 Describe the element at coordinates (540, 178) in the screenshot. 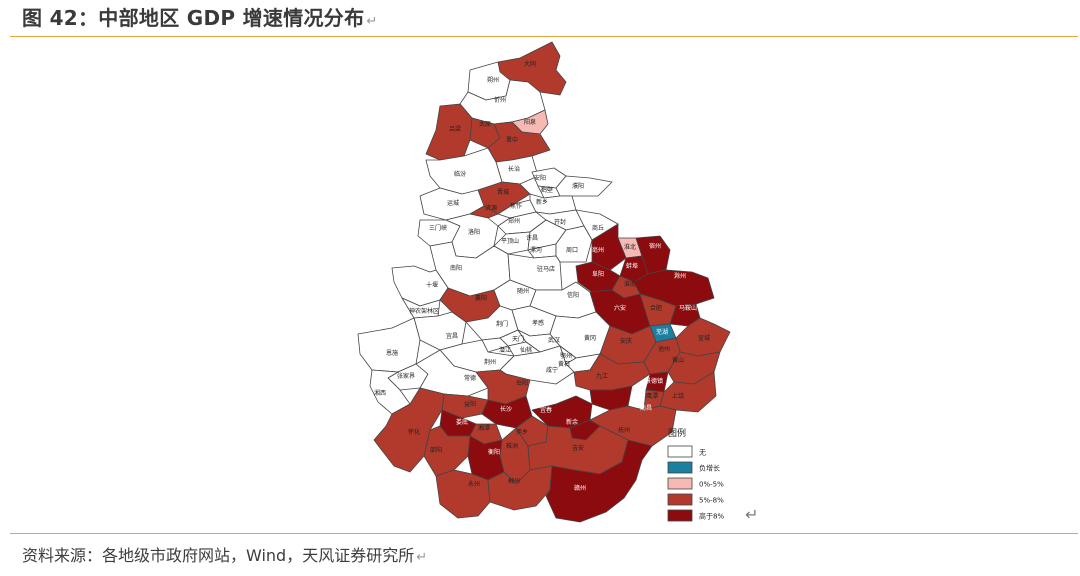

I see `map-label: 安阳` at that location.